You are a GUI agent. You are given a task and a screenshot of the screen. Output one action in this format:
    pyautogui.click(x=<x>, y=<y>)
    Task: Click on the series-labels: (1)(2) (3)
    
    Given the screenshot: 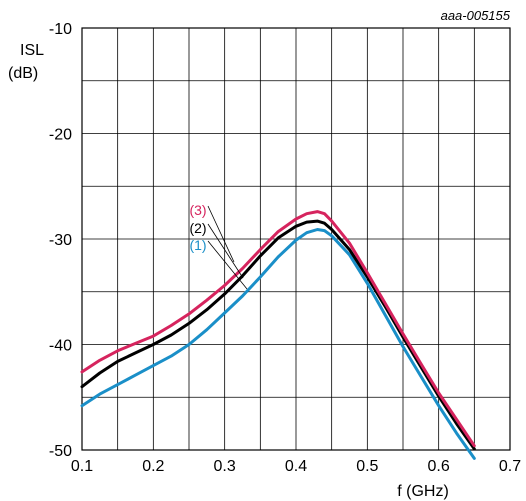 What is the action you would take?
    pyautogui.click(x=197, y=227)
    